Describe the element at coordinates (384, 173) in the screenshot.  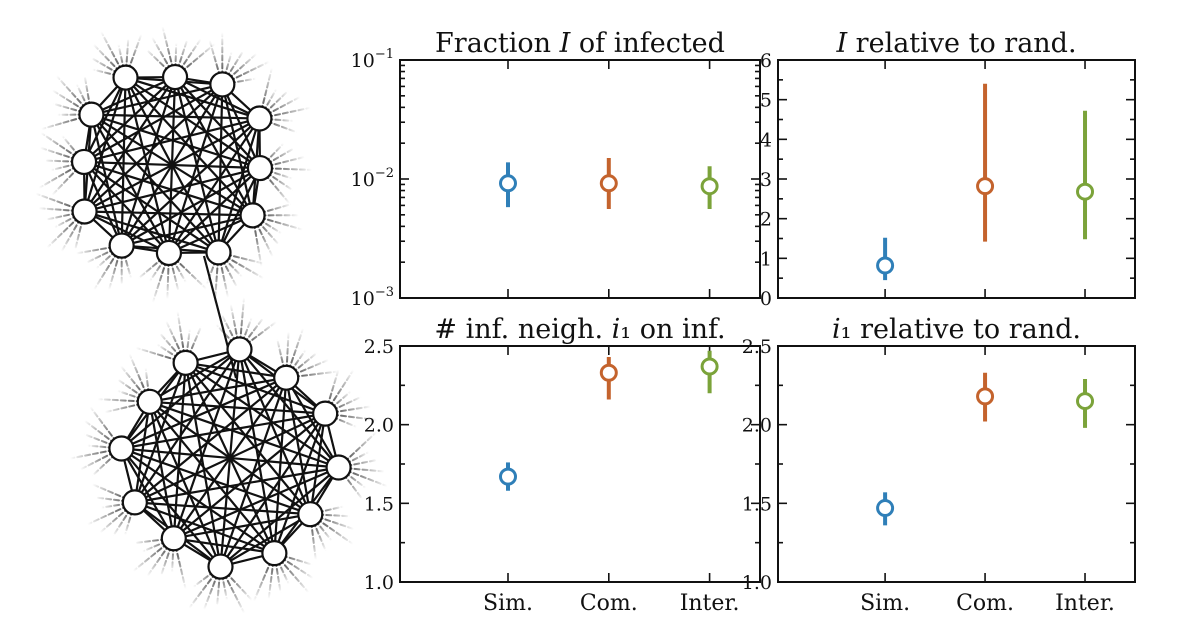
I see `y-tick-exponent: −2` at that location.